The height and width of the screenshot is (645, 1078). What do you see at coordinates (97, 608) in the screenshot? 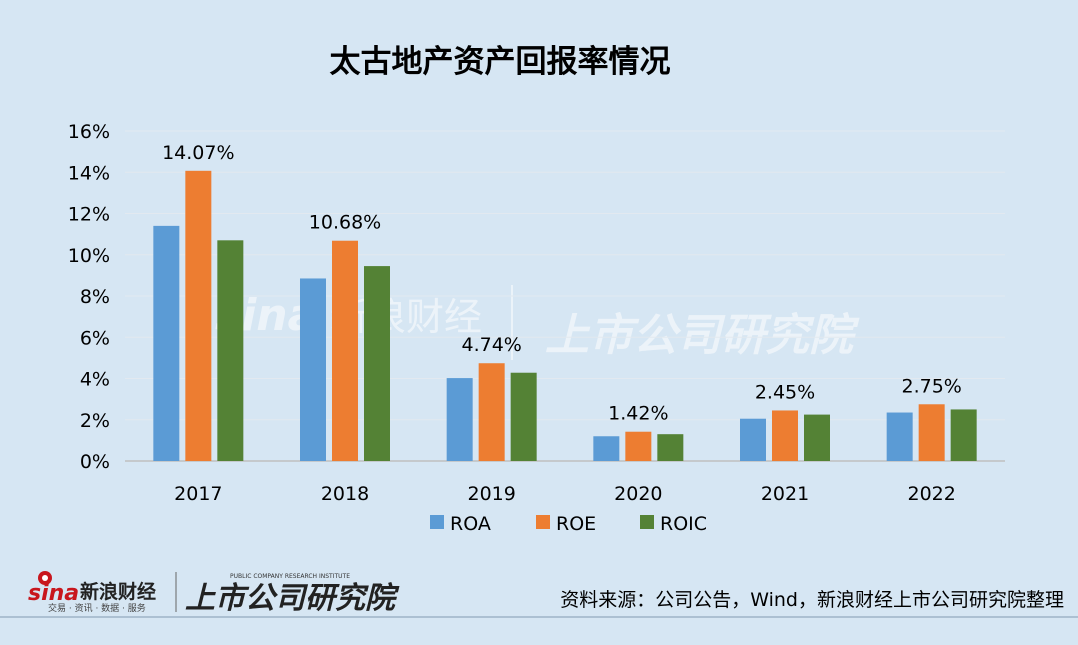
I see `logo-sina-sub: 交易 · 资讯 · 数据 · 服务` at bounding box center [97, 608].